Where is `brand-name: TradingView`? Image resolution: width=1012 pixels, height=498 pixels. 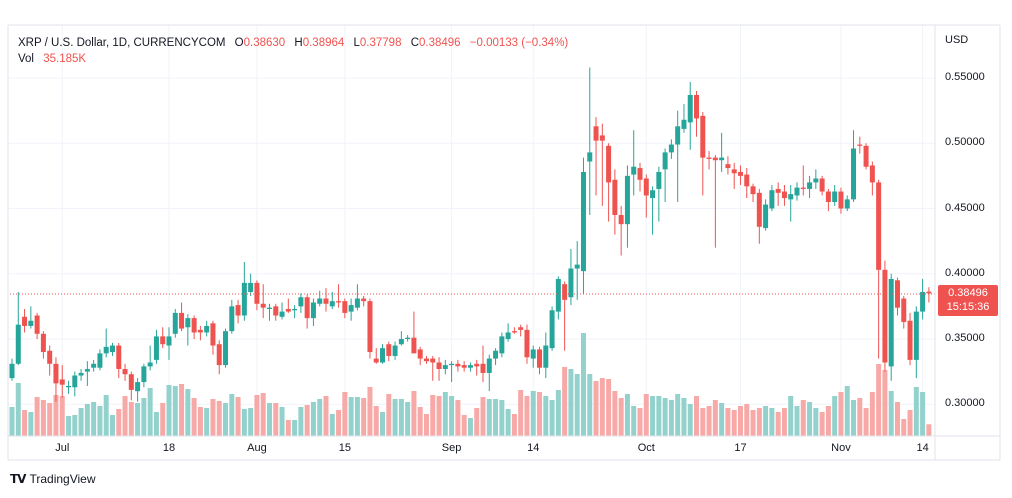 brand-name: TradingView is located at coordinates (62, 479).